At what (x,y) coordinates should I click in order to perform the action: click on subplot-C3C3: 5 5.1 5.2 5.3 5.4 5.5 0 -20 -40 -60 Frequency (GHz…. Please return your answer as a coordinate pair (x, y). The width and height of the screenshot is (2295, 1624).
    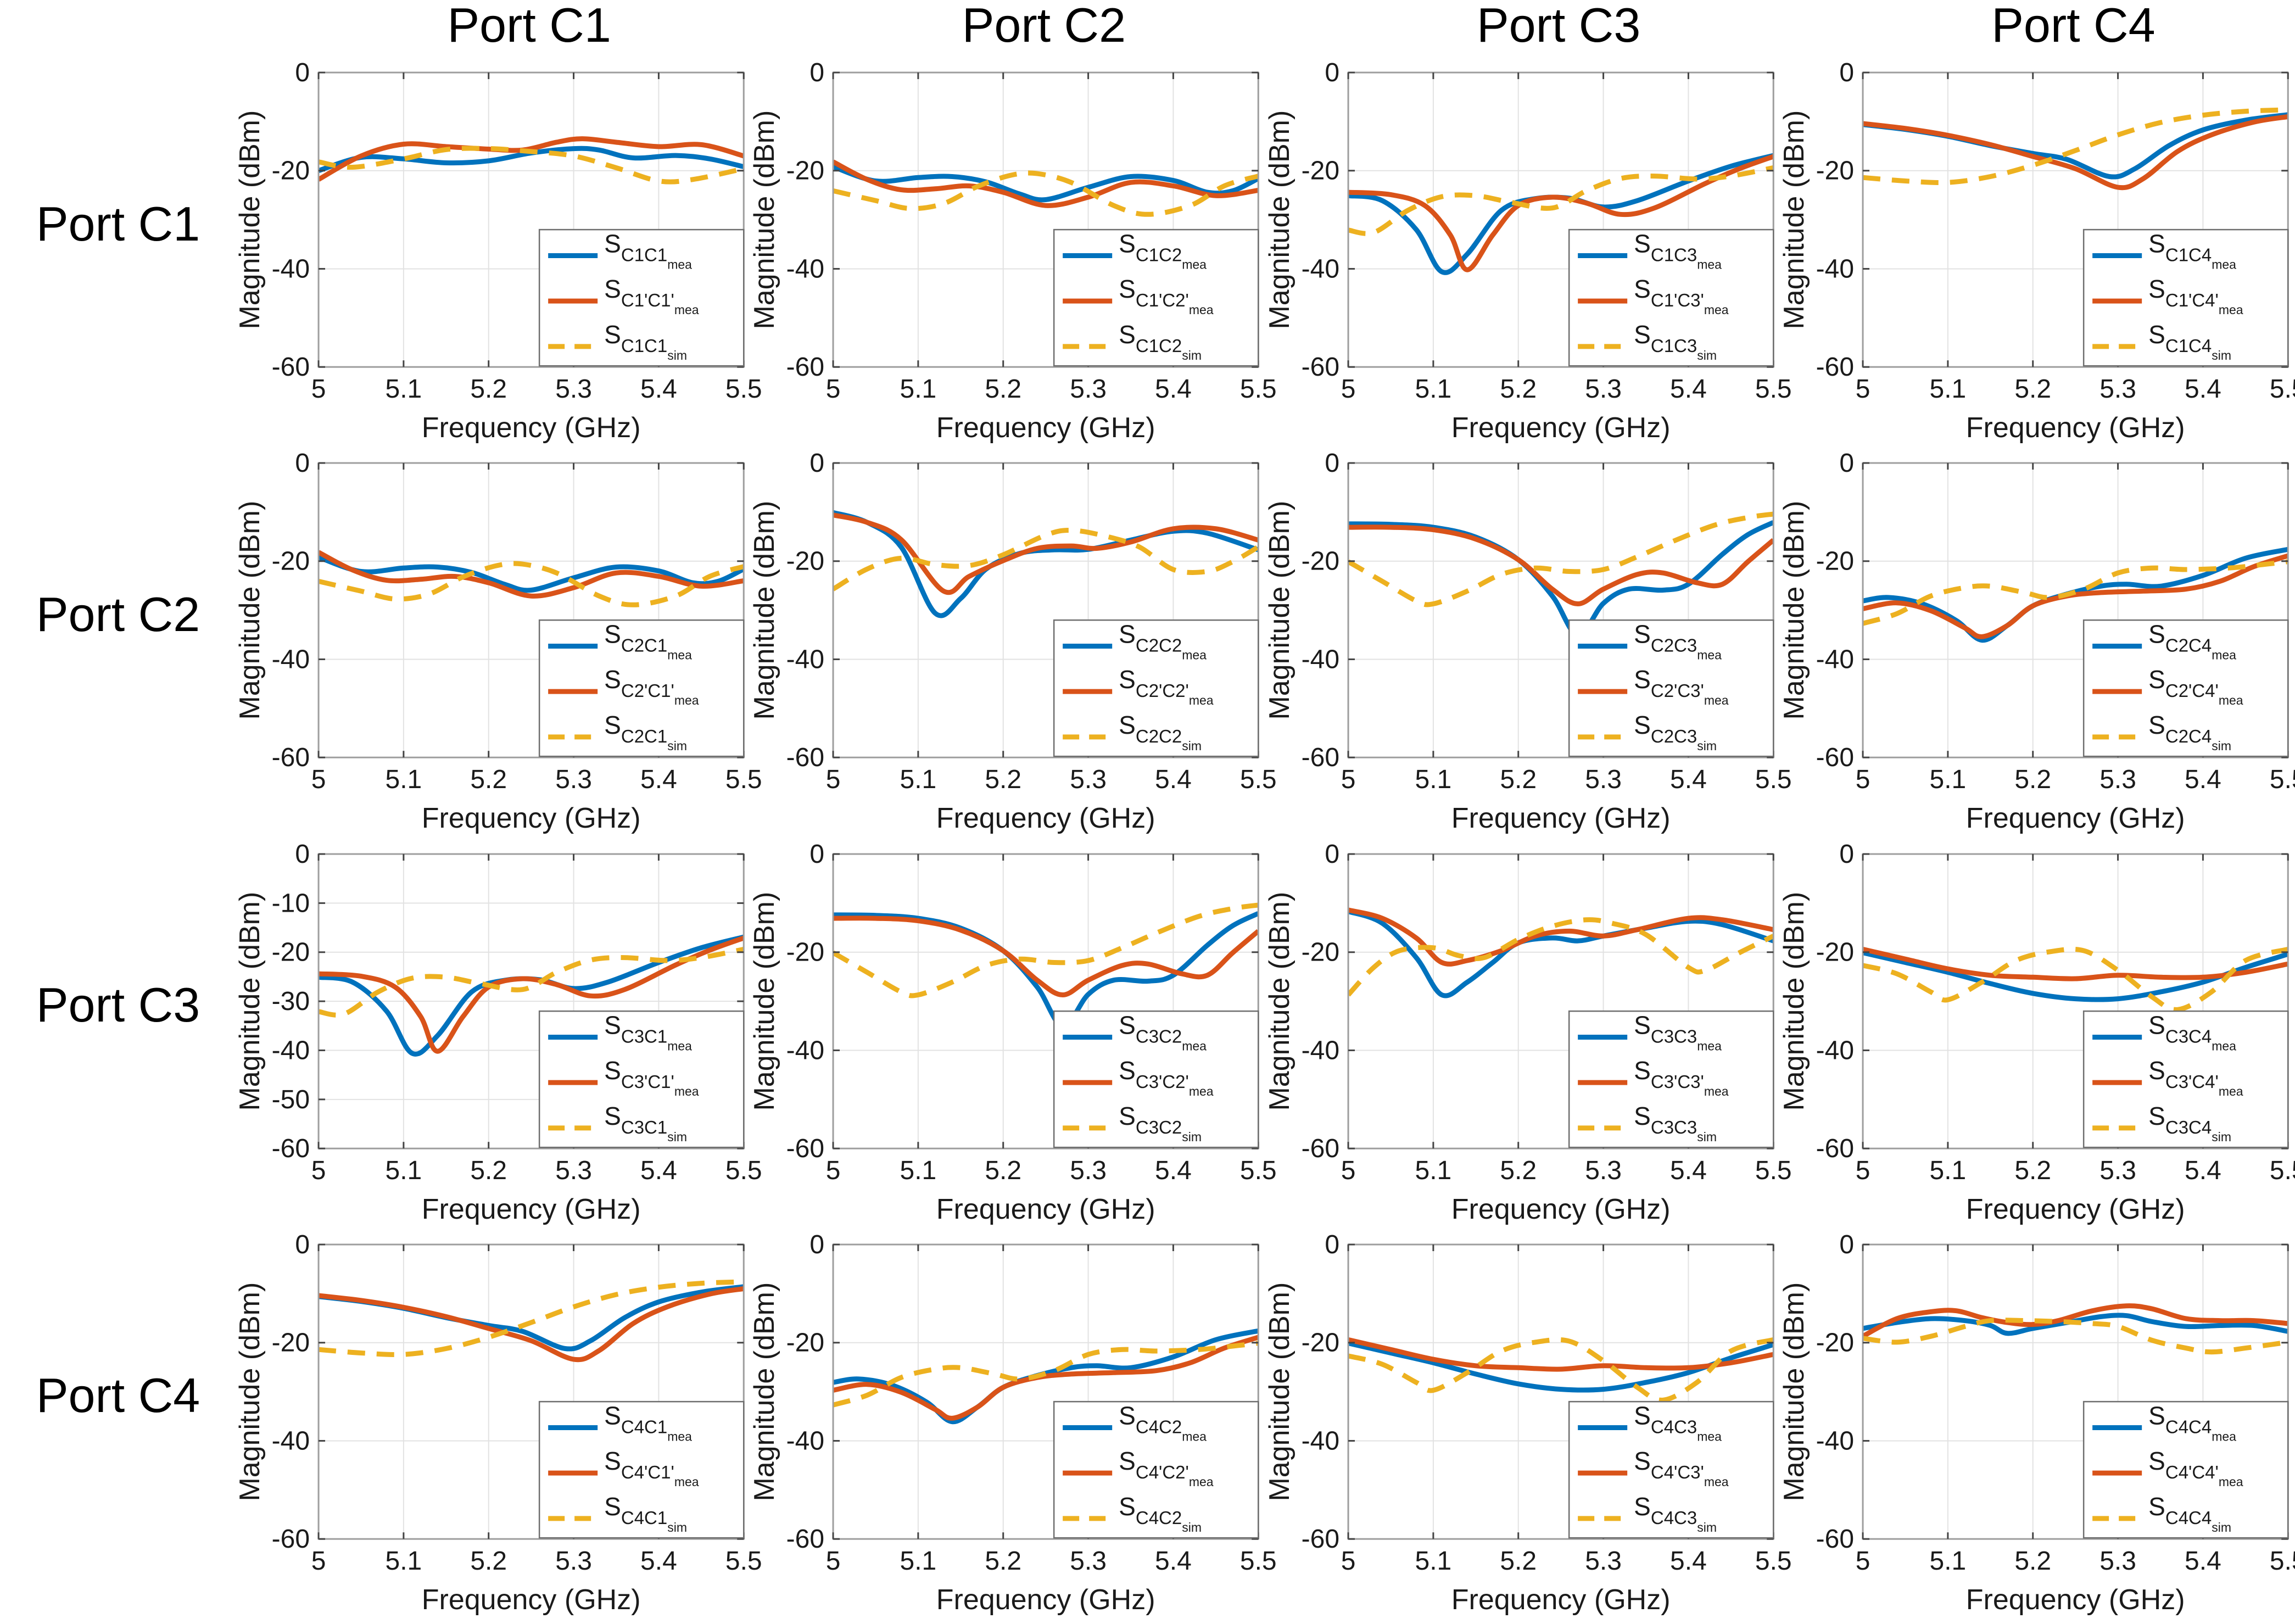
    Looking at the image, I should click on (1528, 1037).